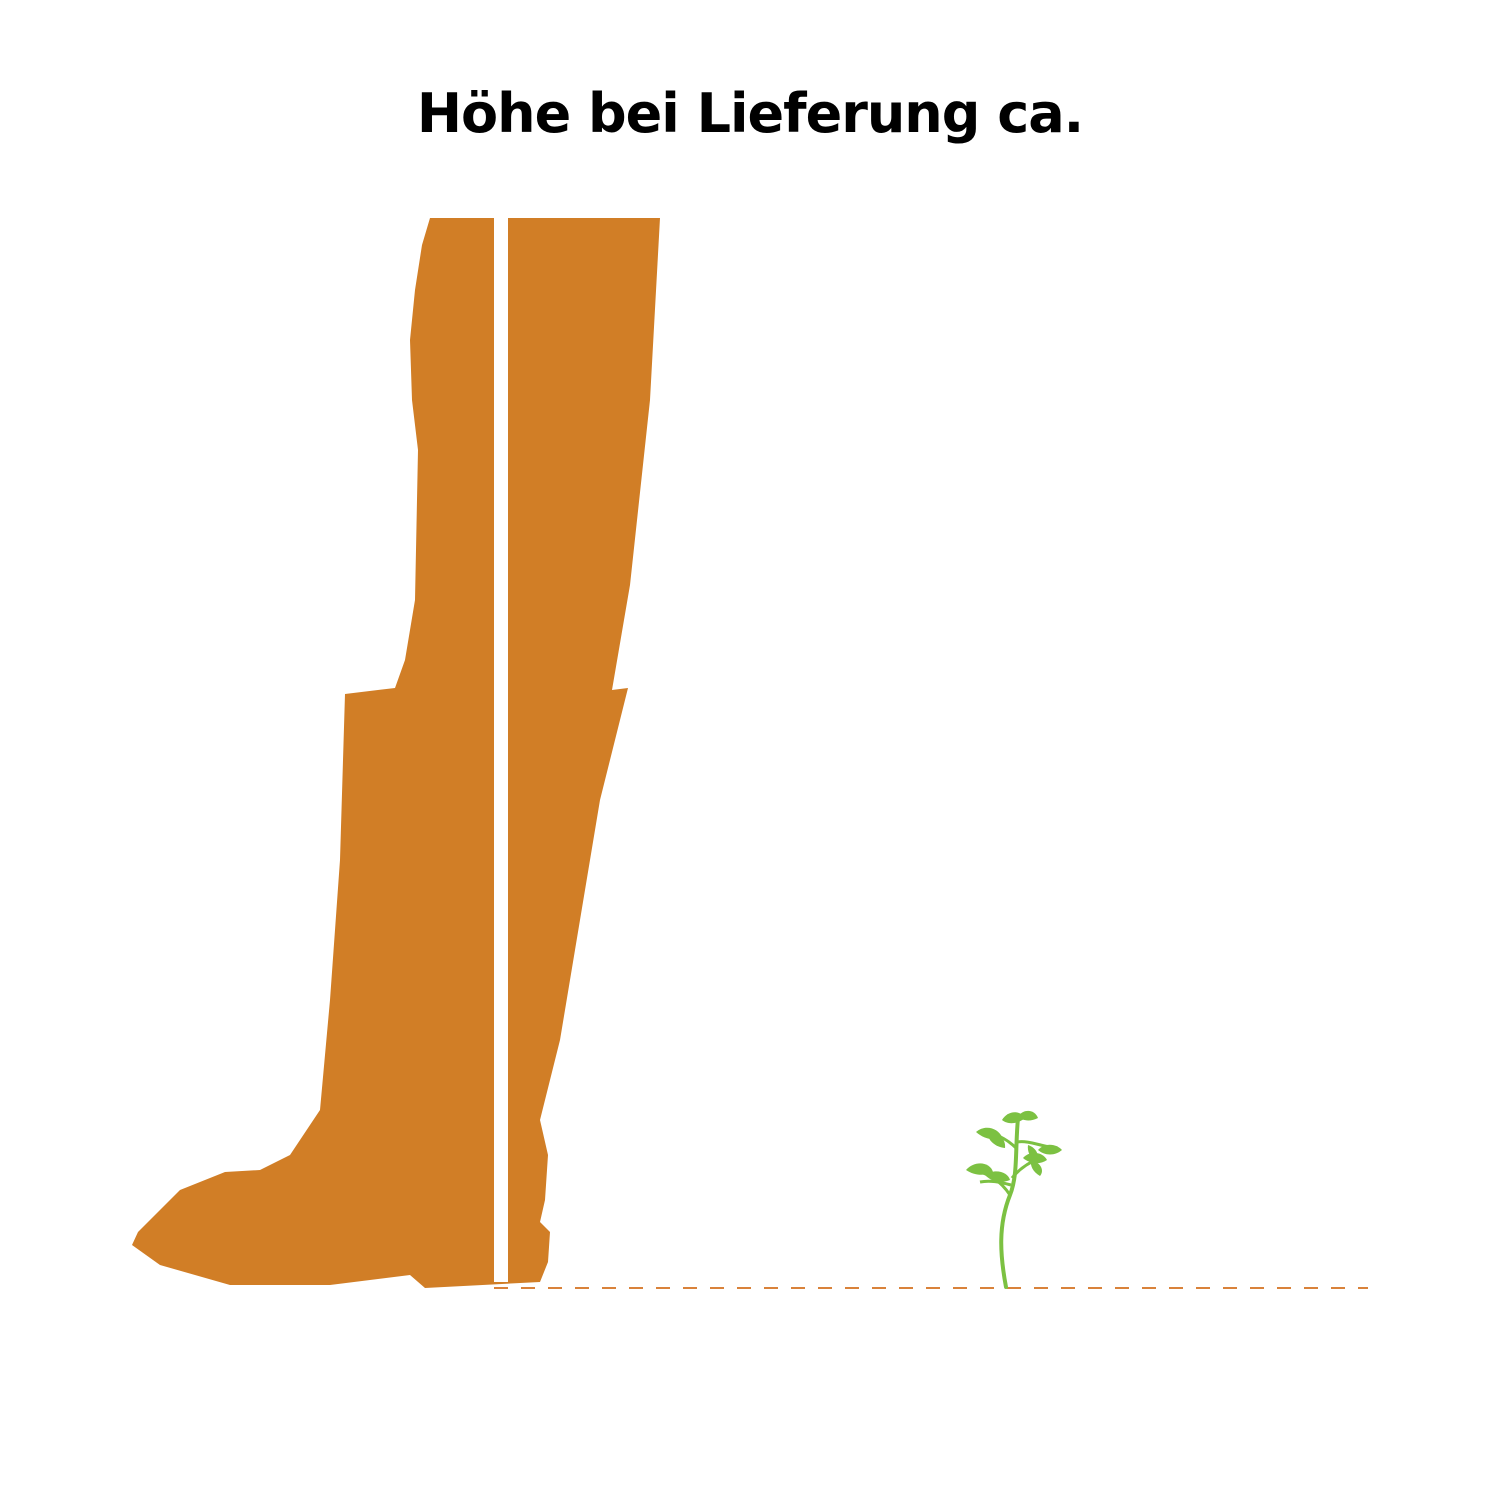  Describe the element at coordinates (931, 1288) in the screenshot. I see `scale-lines` at that location.